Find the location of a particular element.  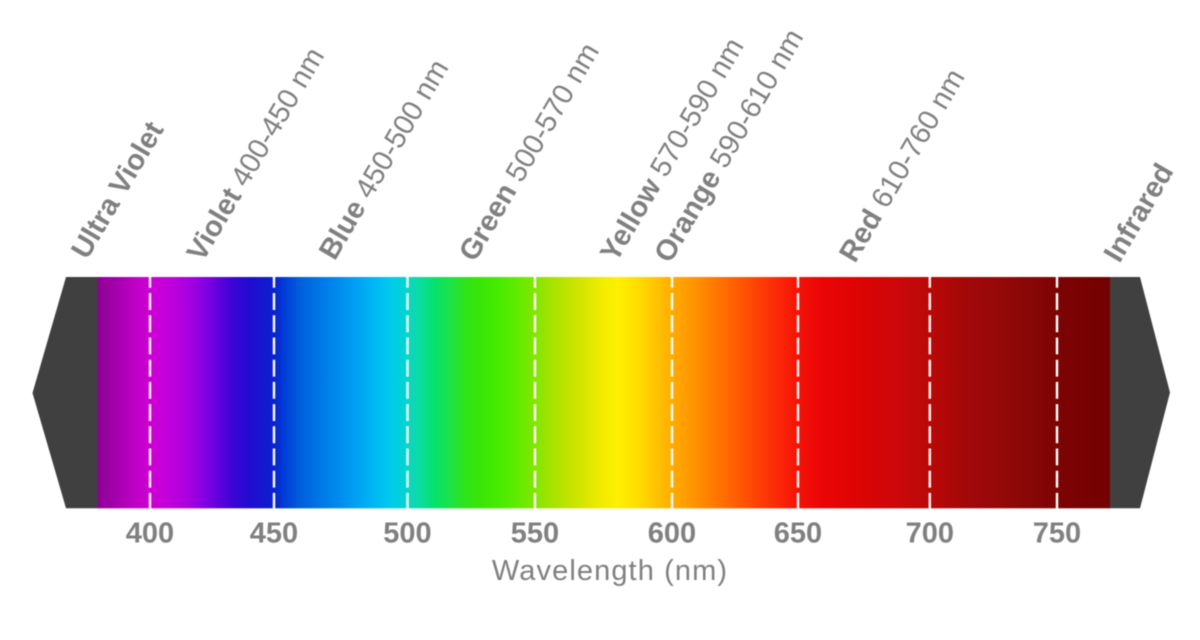

svg-text: Wavelength (nm) is located at coordinates (610, 571).